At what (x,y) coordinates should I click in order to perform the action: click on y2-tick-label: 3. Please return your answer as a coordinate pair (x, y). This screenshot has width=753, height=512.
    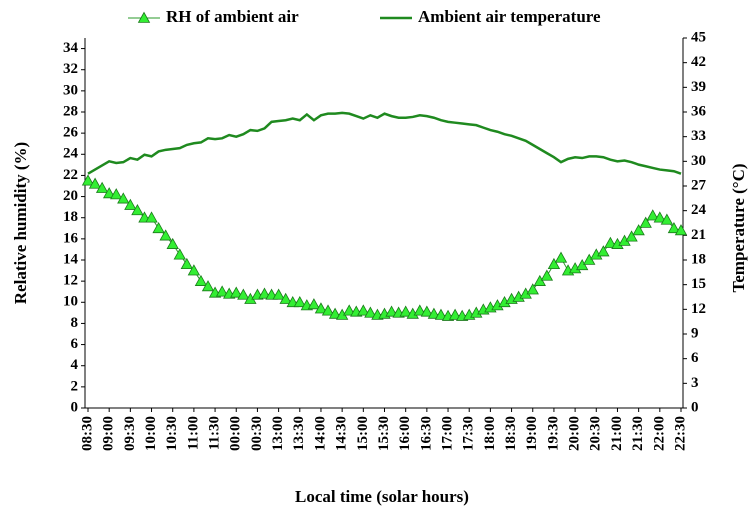
    Looking at the image, I should click on (695, 383).